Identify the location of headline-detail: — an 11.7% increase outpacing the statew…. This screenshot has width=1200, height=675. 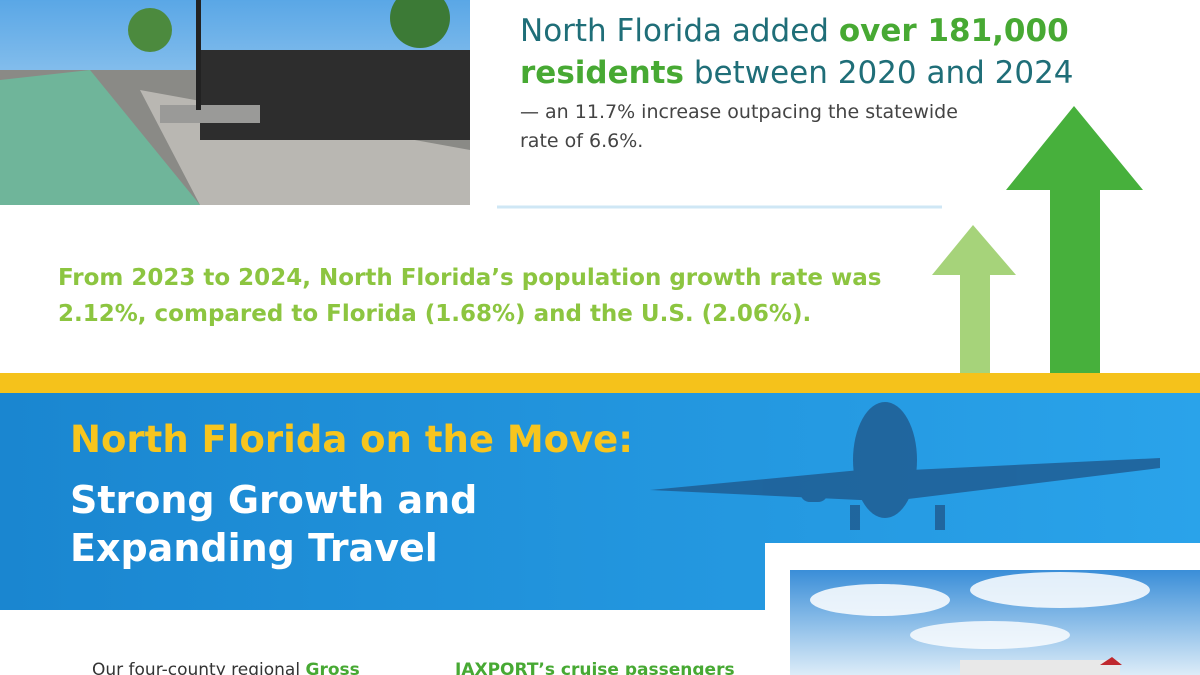
(739, 126).